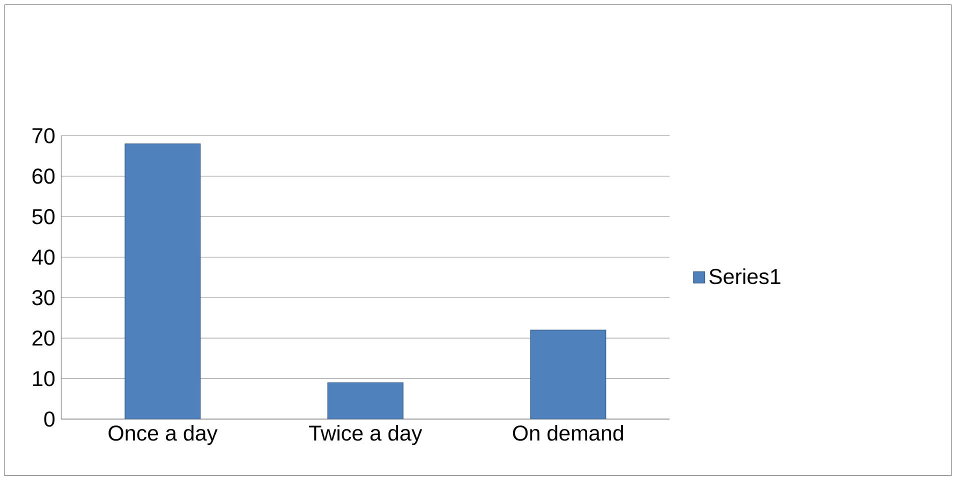 The width and height of the screenshot is (956, 480). I want to click on y-tick-label: 50, so click(43, 216).